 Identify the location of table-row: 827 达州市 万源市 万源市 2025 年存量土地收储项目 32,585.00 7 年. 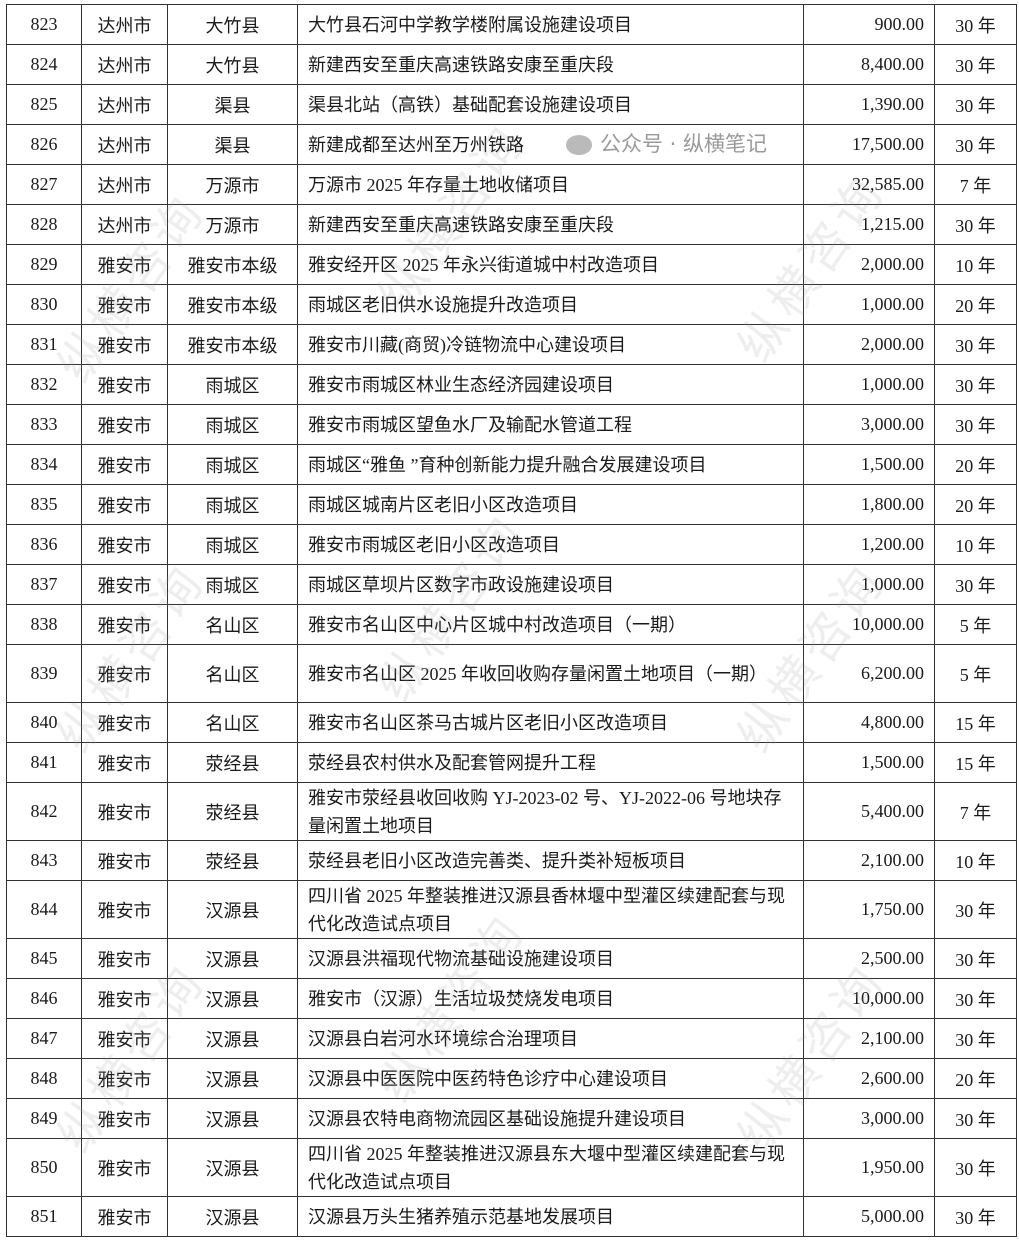
(511, 184).